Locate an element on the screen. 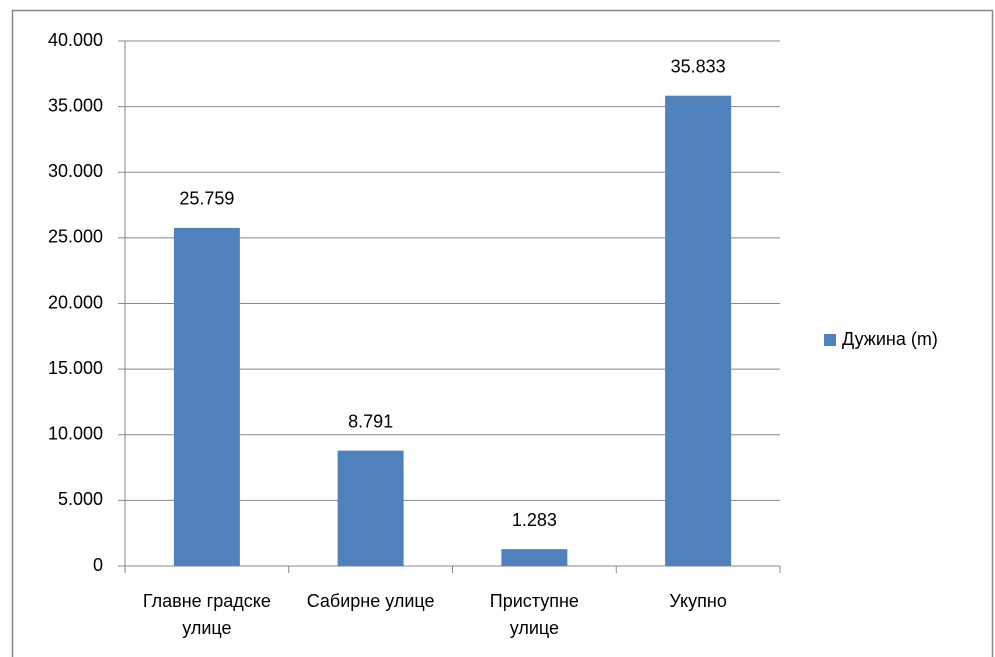 The height and width of the screenshot is (657, 995). data-label: 35.833 is located at coordinates (698, 66).